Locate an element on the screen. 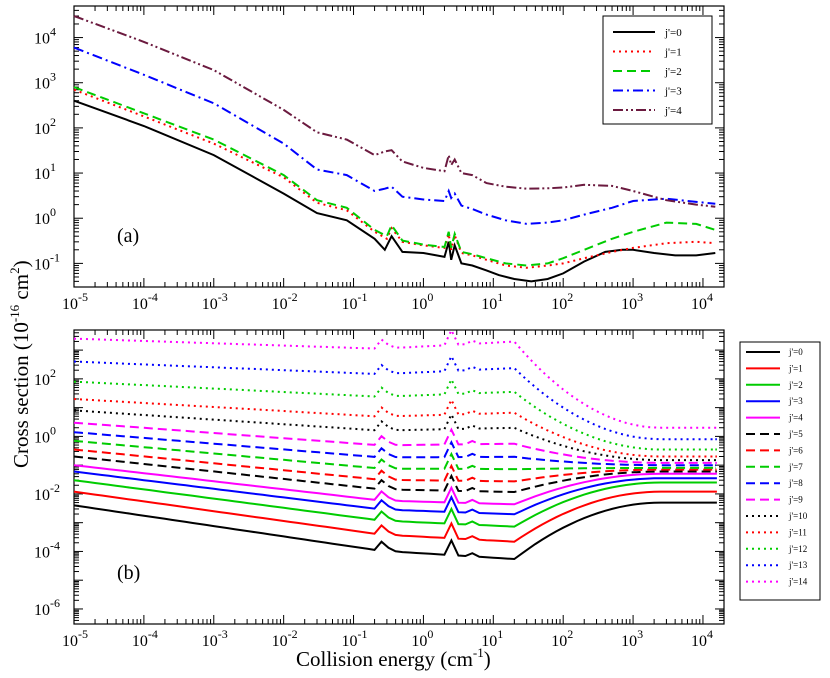  y-tick-label: 10⁴ is located at coordinates (45, 36).